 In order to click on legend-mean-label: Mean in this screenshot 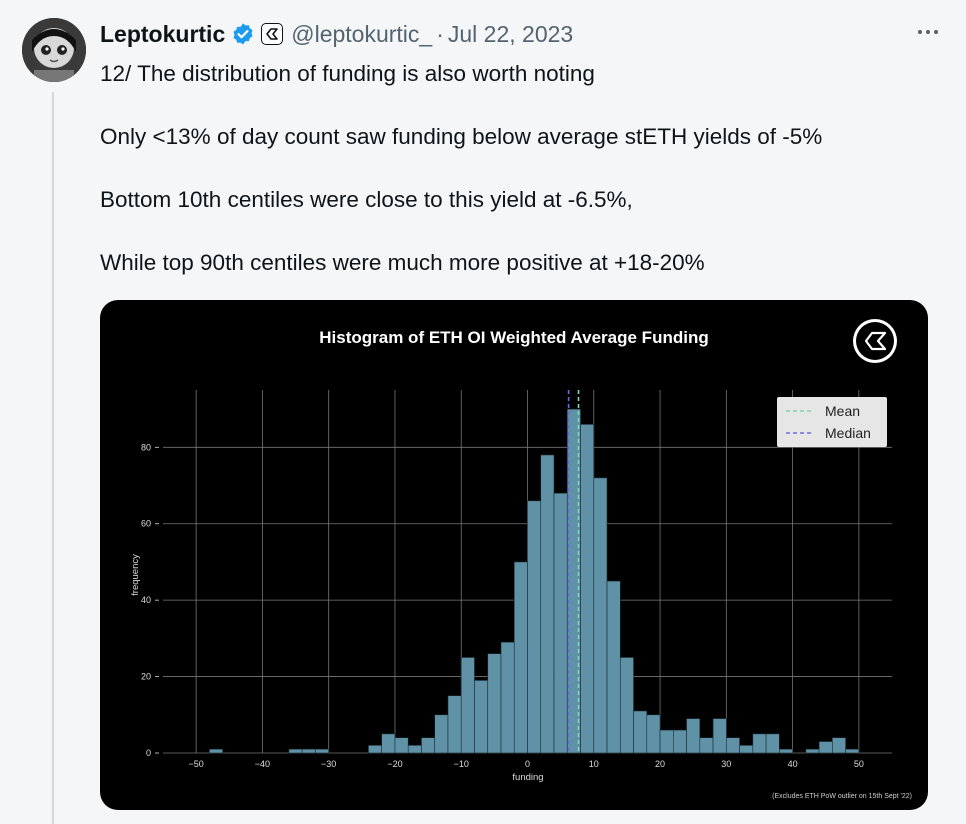, I will do `click(842, 411)`.